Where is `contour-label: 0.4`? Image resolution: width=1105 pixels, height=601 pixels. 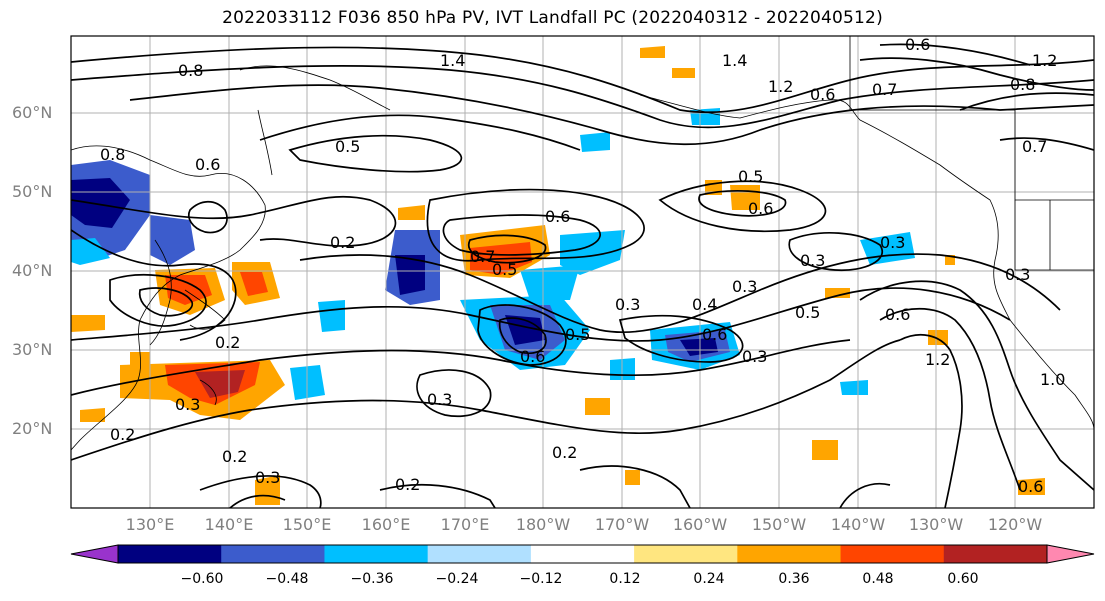 contour-label: 0.4 is located at coordinates (704, 304).